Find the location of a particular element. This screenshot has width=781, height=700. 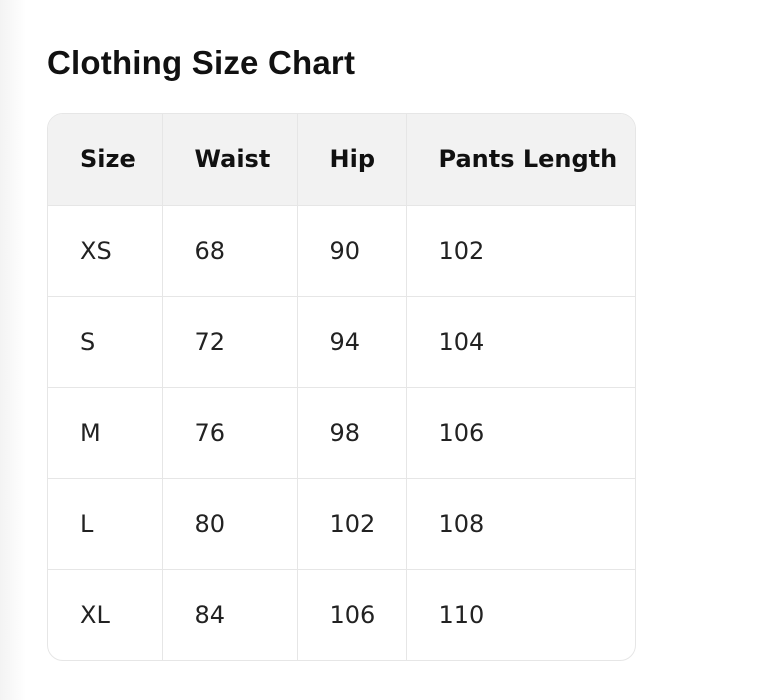

cell-hip: 94 is located at coordinates (352, 342).